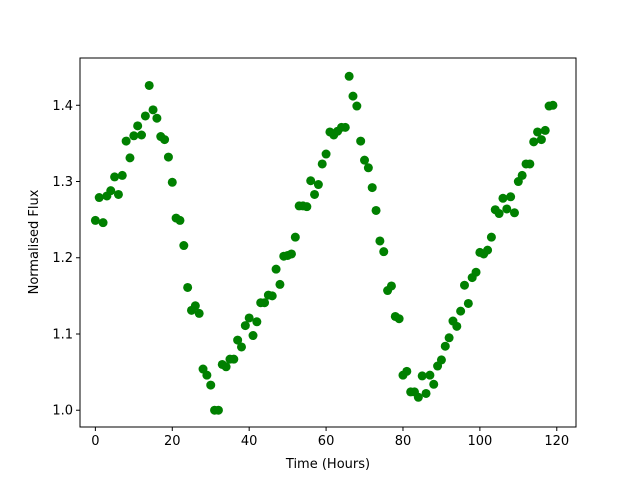 This screenshot has height=480, width=640. Describe the element at coordinates (326, 441) in the screenshot. I see `x-tick-label: 60` at that location.